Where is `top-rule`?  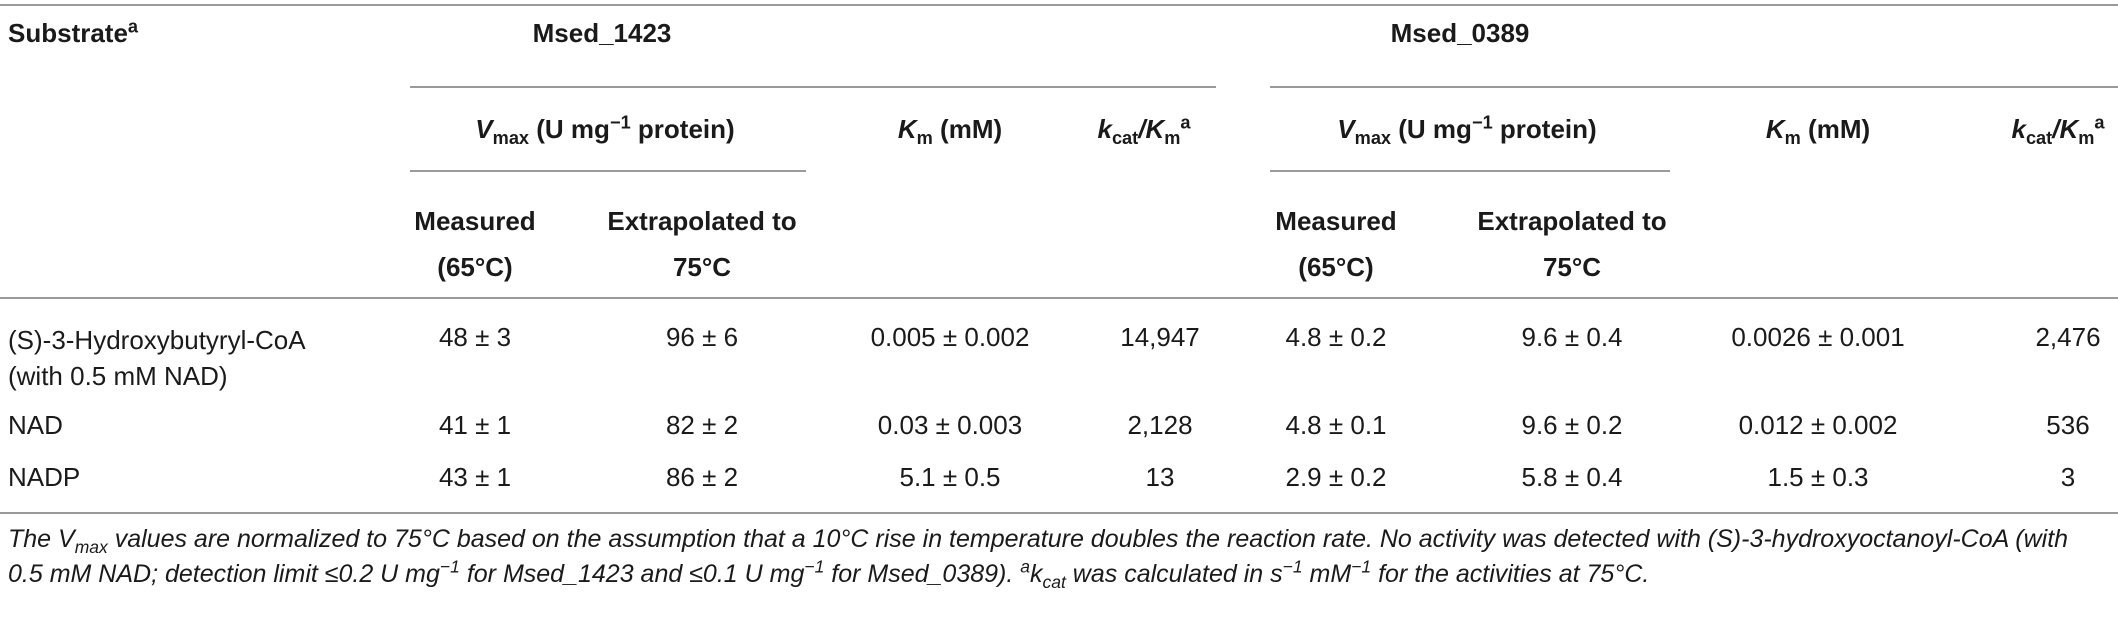 top-rule is located at coordinates (1059, 5).